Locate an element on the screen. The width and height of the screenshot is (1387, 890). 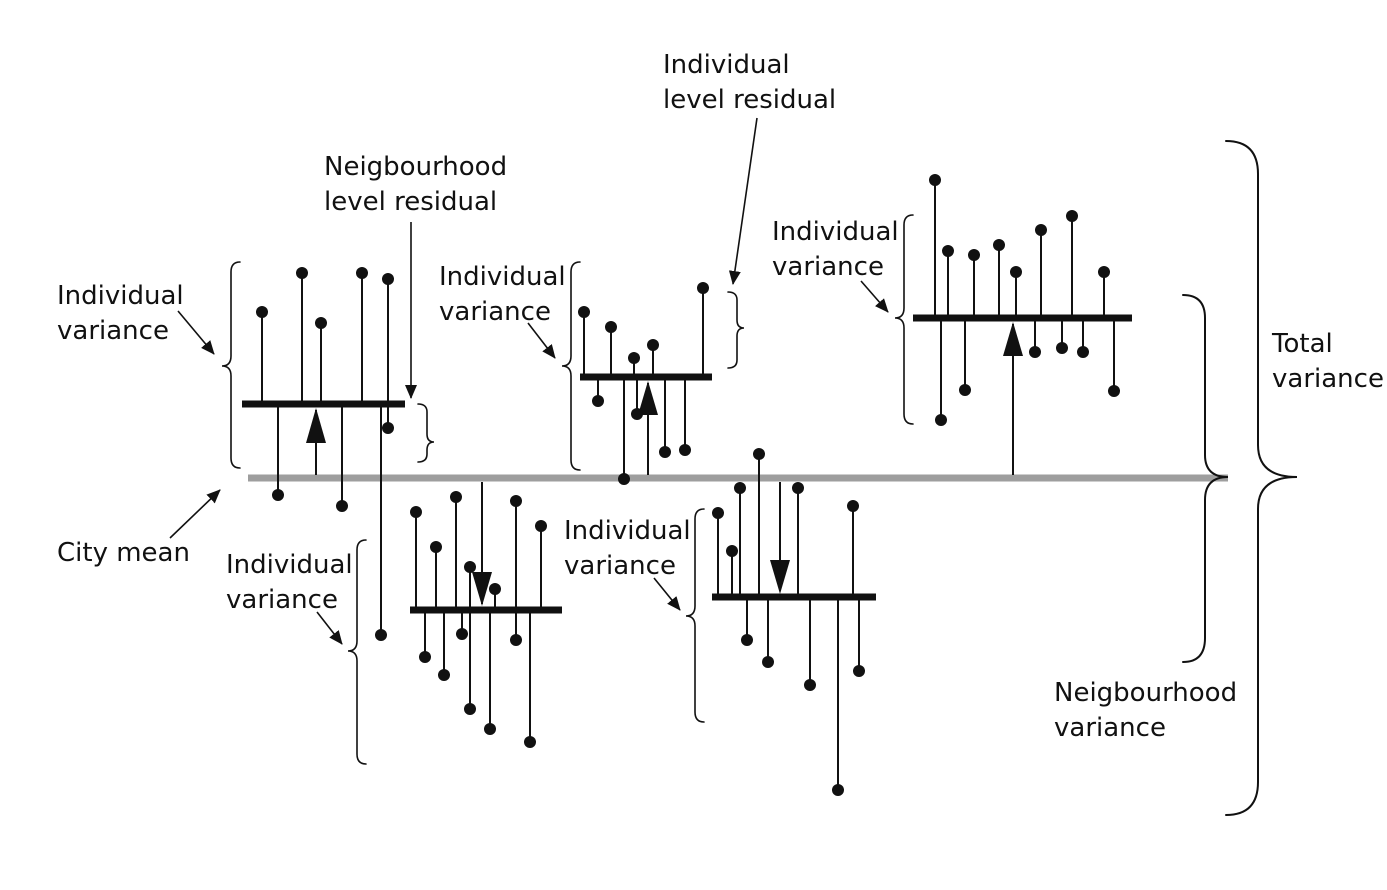
brace-neighbourhood-variance is located at coordinates (1205, 478).